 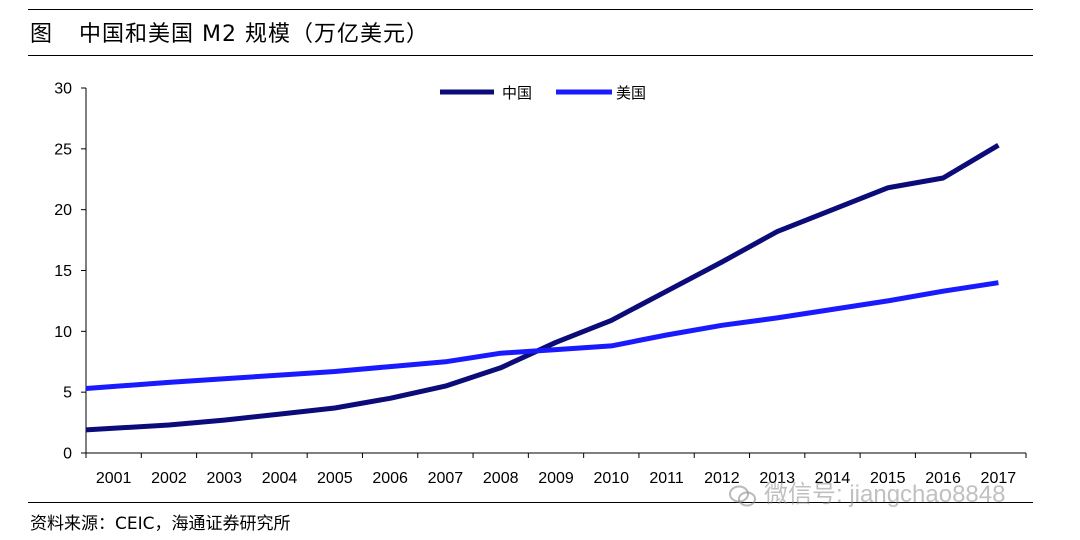 I want to click on watermark: 微信号: jiangchao8848, so click(x=866, y=491).